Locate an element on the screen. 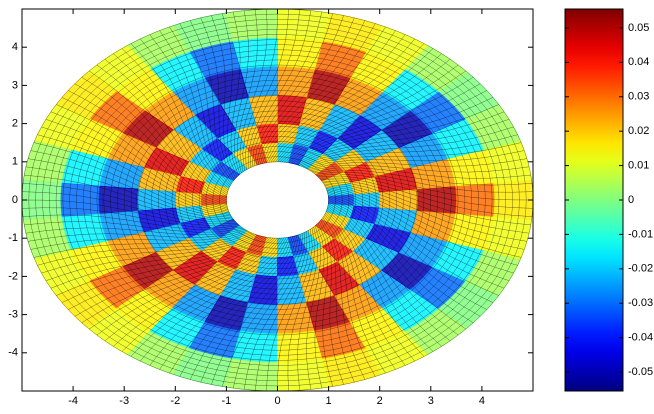 The height and width of the screenshot is (414, 654). x-tick-label: -4 is located at coordinates (73, 401).